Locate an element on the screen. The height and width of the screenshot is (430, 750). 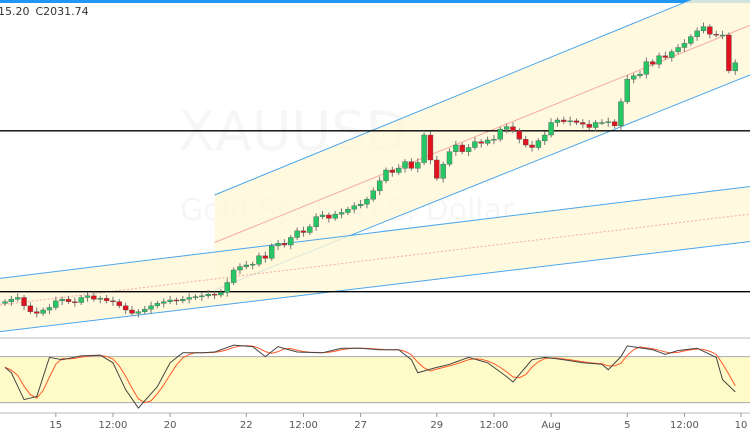
ohlc-legend: 15.20 C2031.74 is located at coordinates (47, 11).